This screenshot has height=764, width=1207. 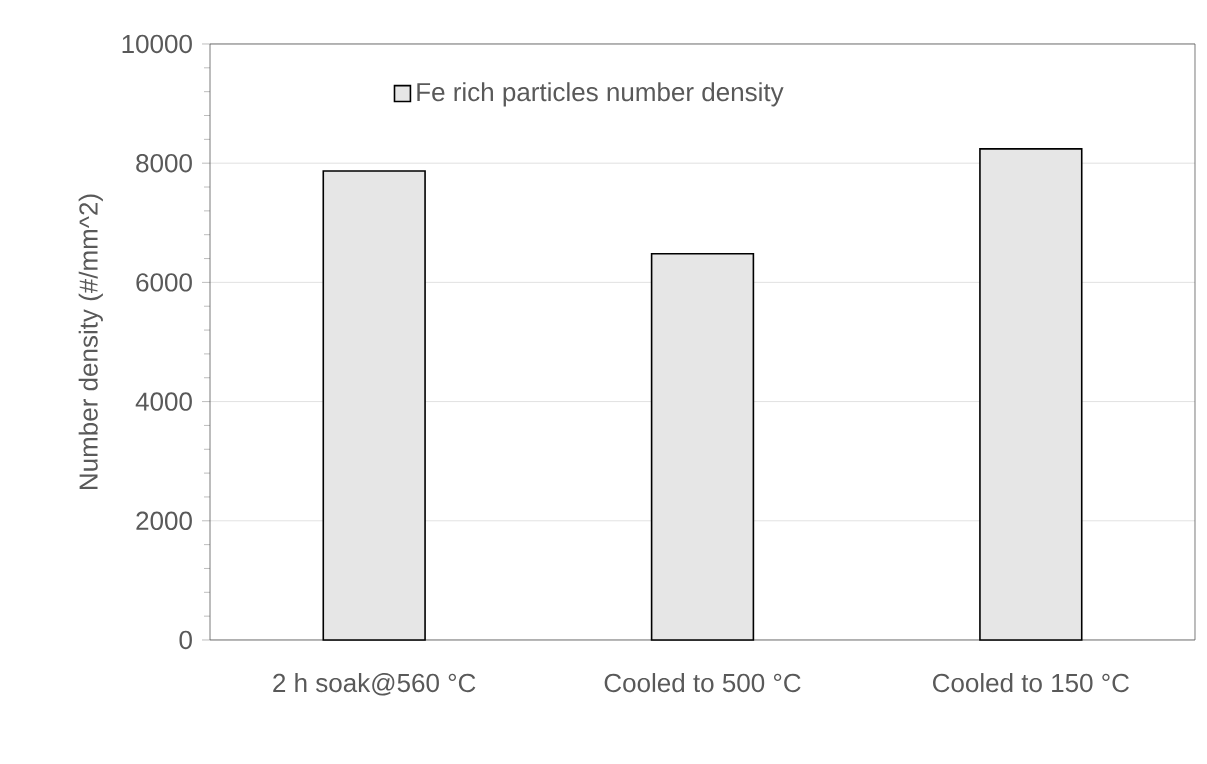 What do you see at coordinates (374, 684) in the screenshot?
I see `x-tick-label: 2 h soak@560 °C` at bounding box center [374, 684].